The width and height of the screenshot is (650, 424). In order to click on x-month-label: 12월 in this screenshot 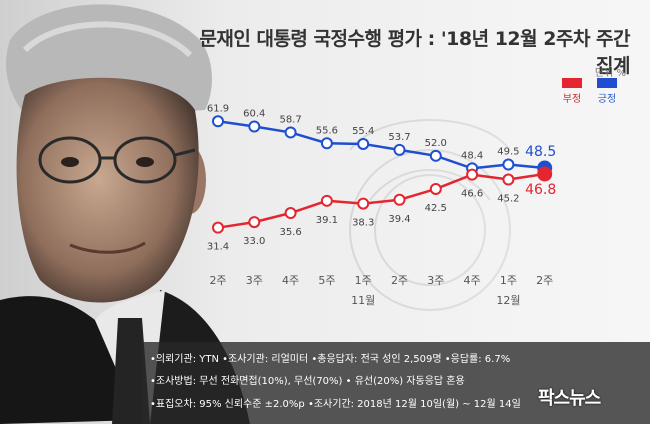, I will do `click(508, 300)`.